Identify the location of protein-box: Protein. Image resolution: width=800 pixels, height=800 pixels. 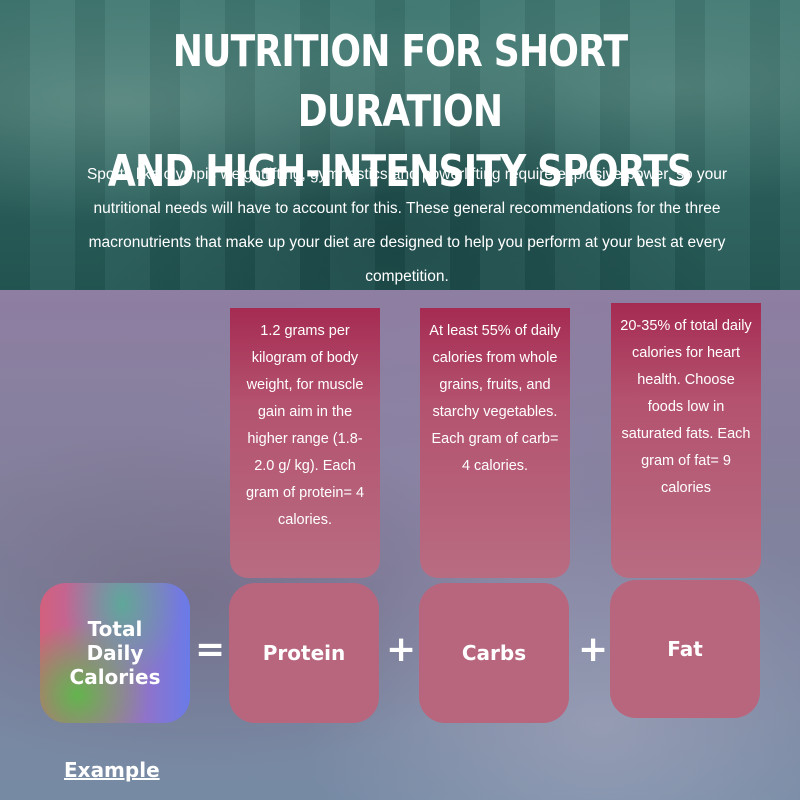
(304, 653).